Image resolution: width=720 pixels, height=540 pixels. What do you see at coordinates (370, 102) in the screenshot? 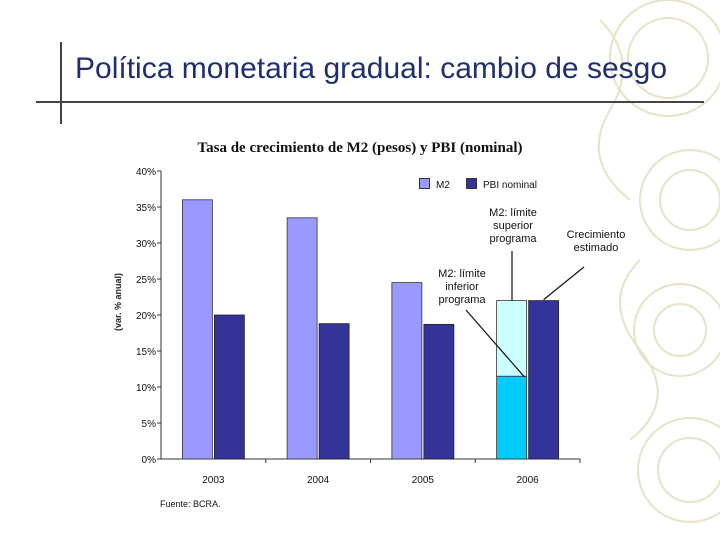
I see `title-underline` at bounding box center [370, 102].